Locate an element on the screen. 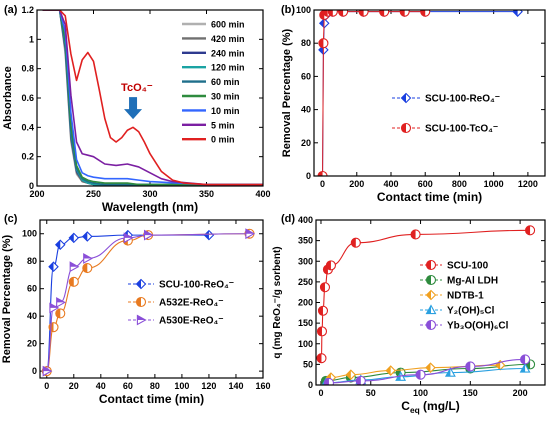 The image size is (550, 430). legend-entry: A532E-ReO₄⁻ is located at coordinates (176, 302).